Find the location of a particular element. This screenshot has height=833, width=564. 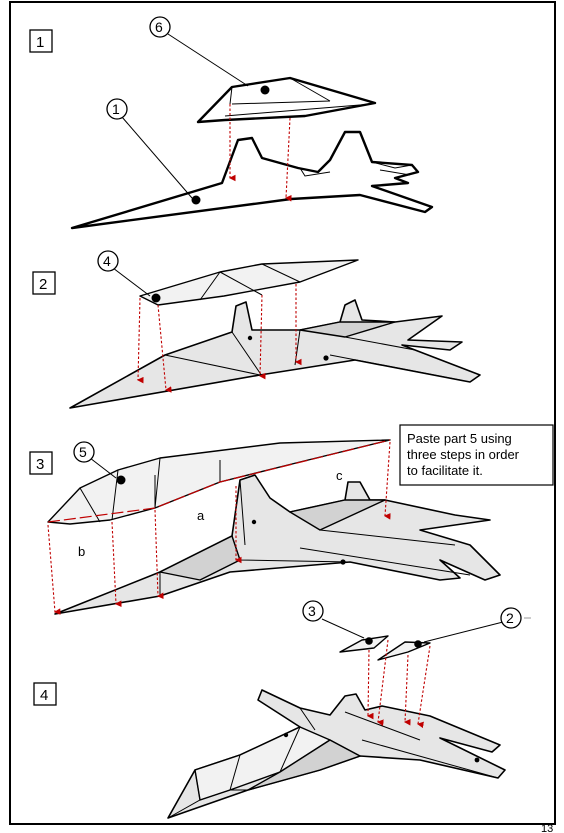

part-2-callout is located at coordinates (511, 618).